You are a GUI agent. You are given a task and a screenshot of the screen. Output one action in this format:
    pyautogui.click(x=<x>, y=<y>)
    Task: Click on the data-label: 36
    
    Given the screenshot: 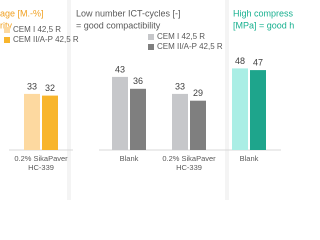 What is the action you would take?
    pyautogui.click(x=138, y=81)
    